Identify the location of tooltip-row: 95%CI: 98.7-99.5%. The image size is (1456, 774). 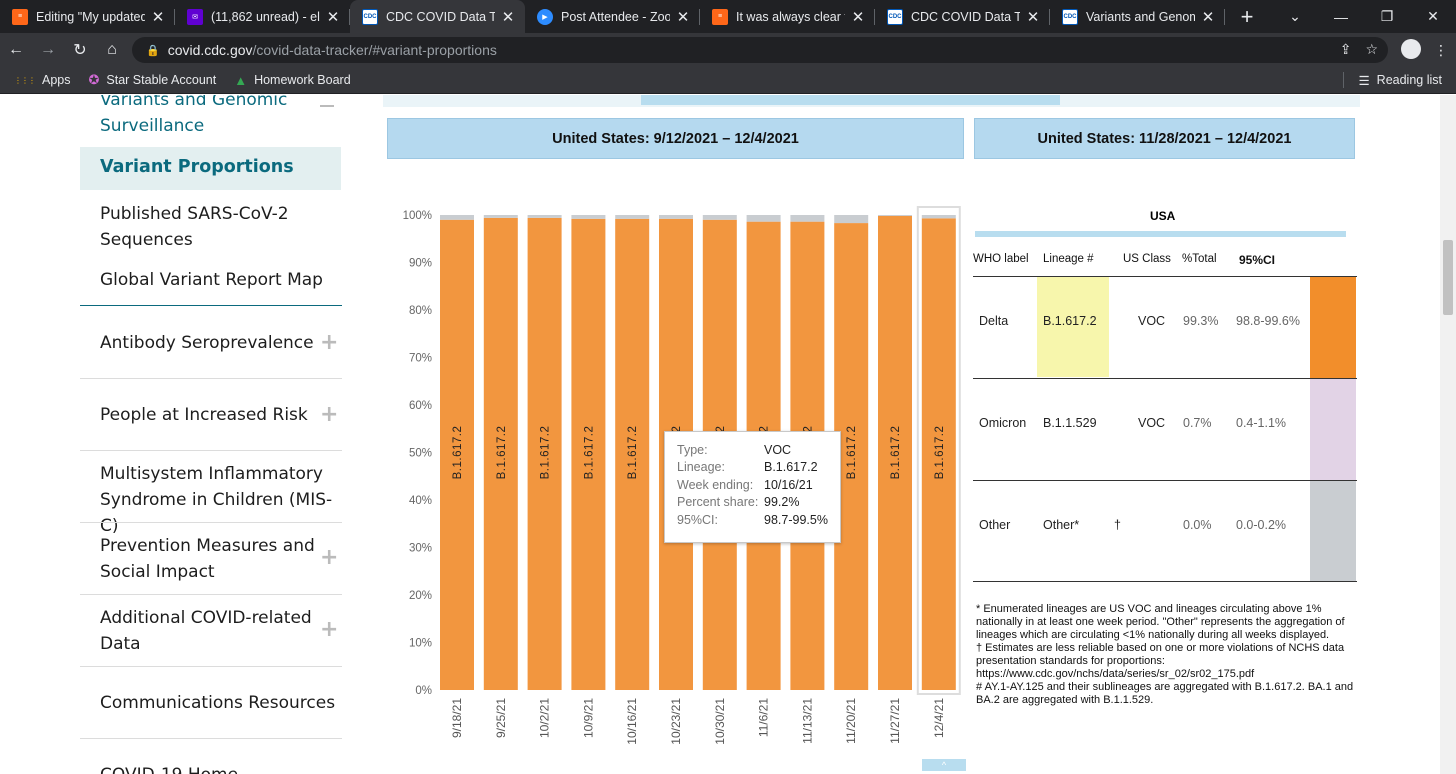
(752, 520).